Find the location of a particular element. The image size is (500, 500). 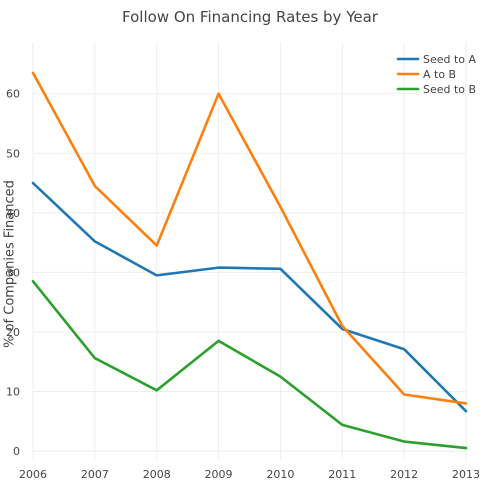

y-tick-label: 30 is located at coordinates (13, 272).